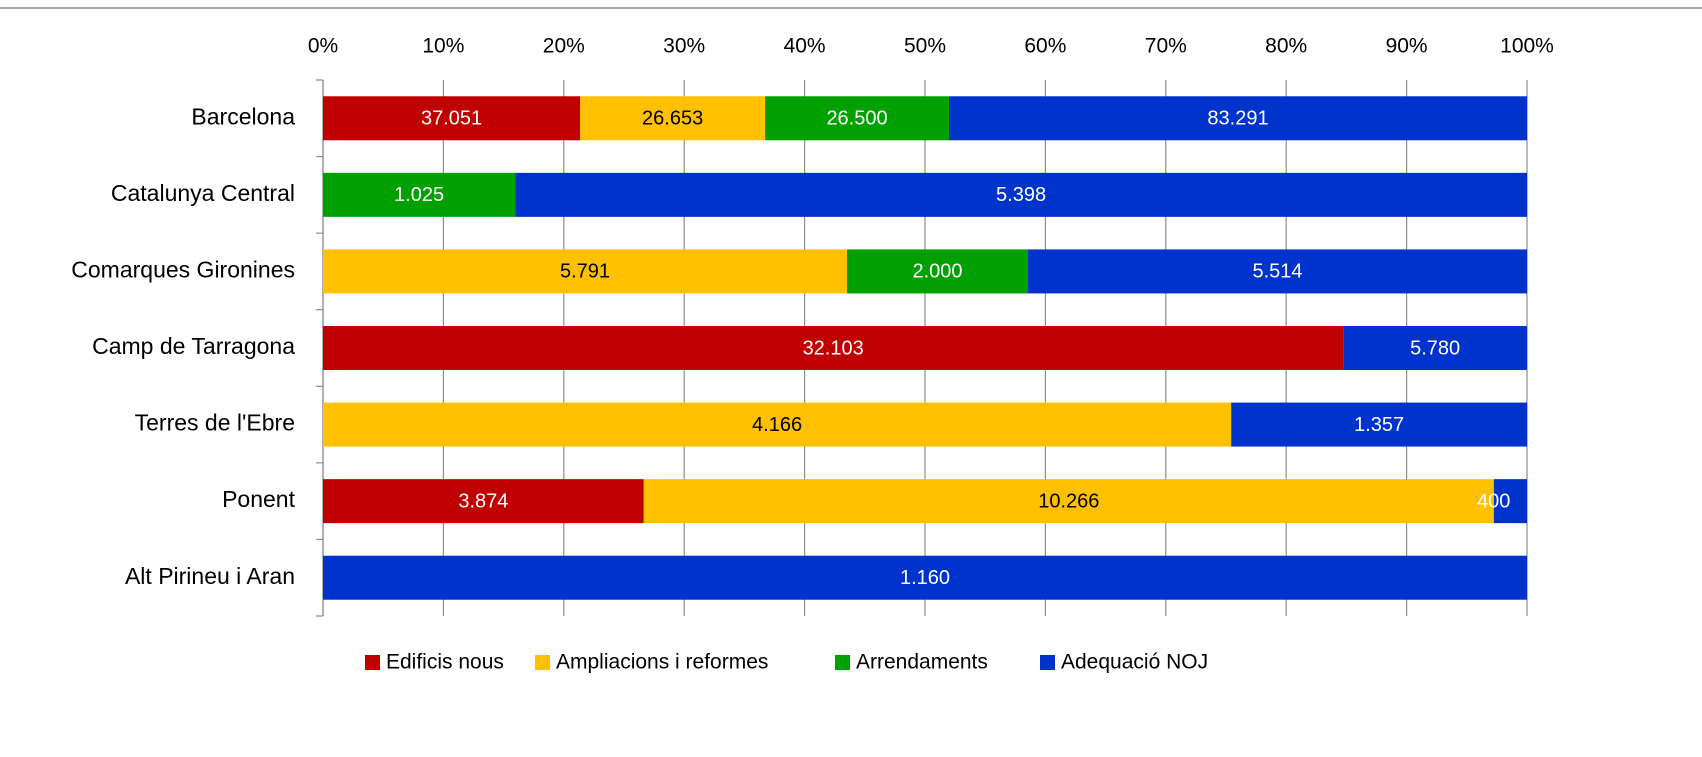 This screenshot has height=757, width=1702. Describe the element at coordinates (259, 499) in the screenshot. I see `y-tick-label: Ponent` at that location.